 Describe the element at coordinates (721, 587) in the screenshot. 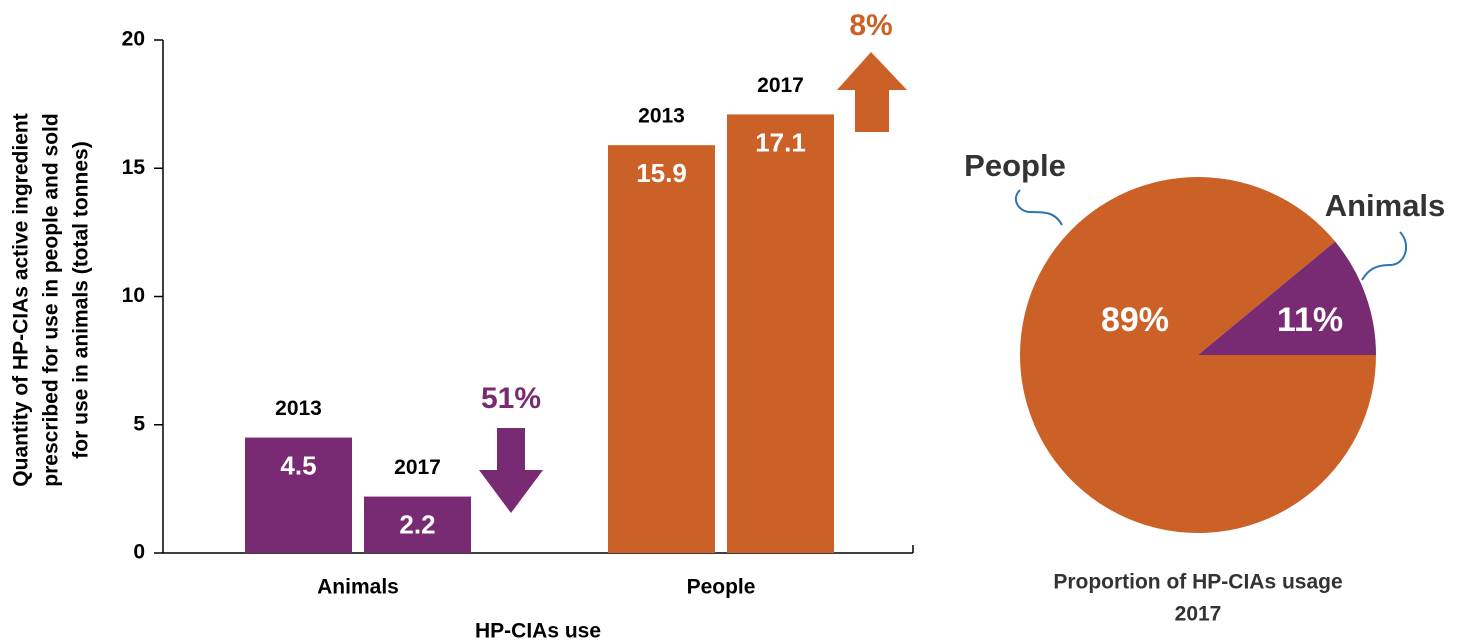

I see `x-tick-label: People` at that location.